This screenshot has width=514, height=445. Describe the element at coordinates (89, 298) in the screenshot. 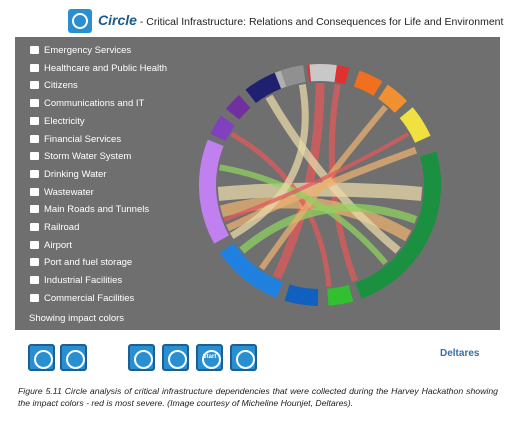

I see `legend-label: Commercial Facilities` at that location.